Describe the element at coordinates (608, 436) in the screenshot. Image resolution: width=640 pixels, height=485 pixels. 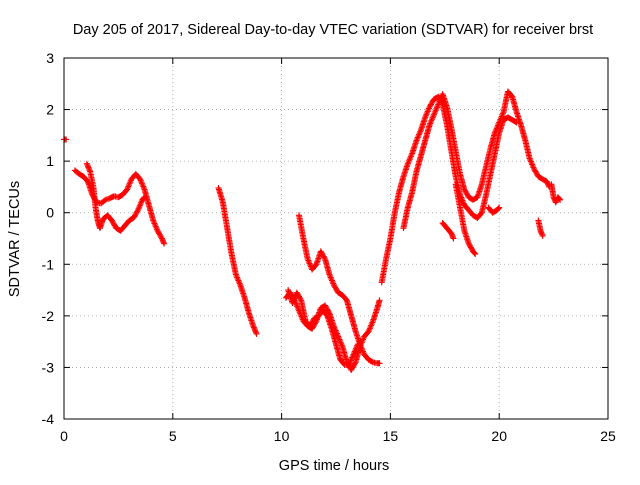
I see `x-tick-label: 25` at that location.